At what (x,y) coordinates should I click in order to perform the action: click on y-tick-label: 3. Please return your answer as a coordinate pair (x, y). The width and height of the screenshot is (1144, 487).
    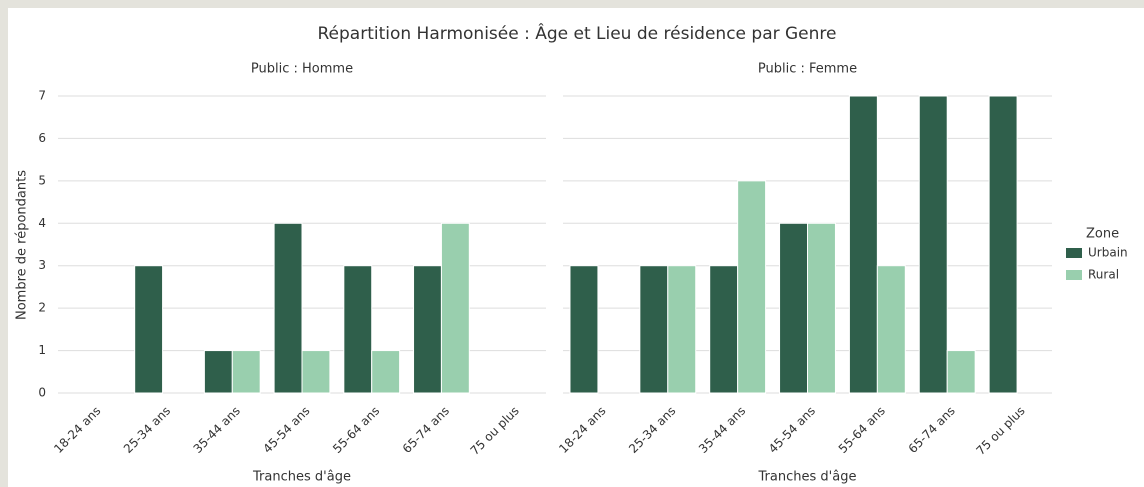
    Looking at the image, I should click on (42, 265).